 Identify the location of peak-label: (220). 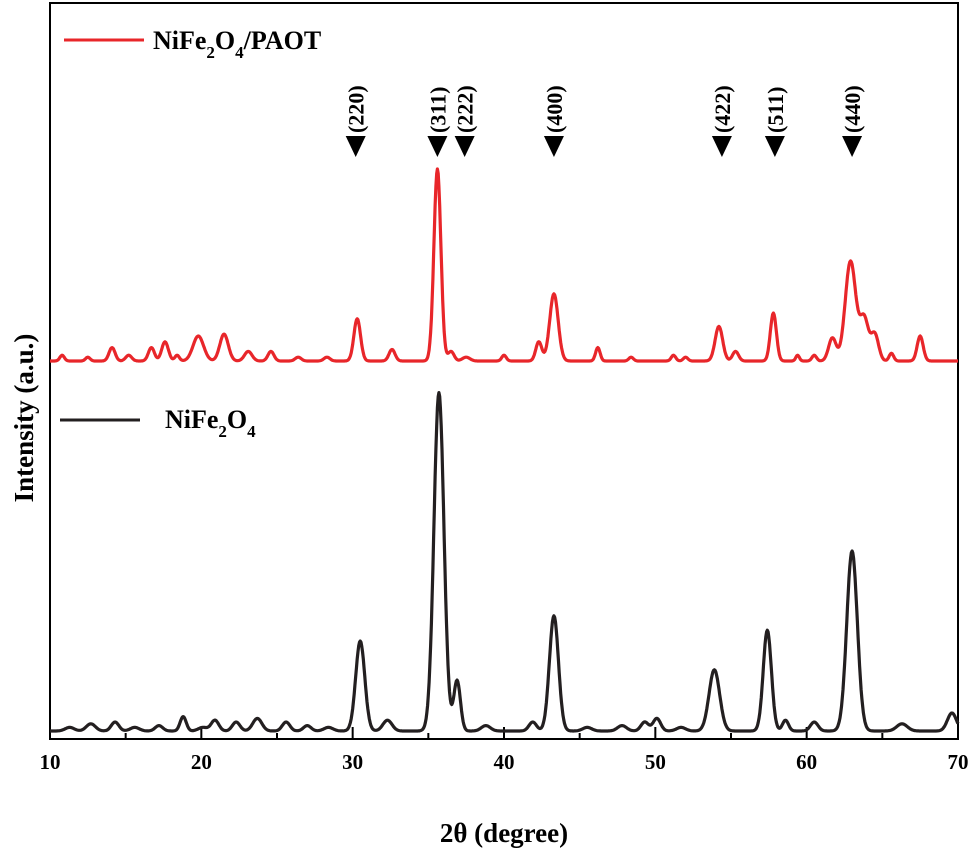
(356, 109).